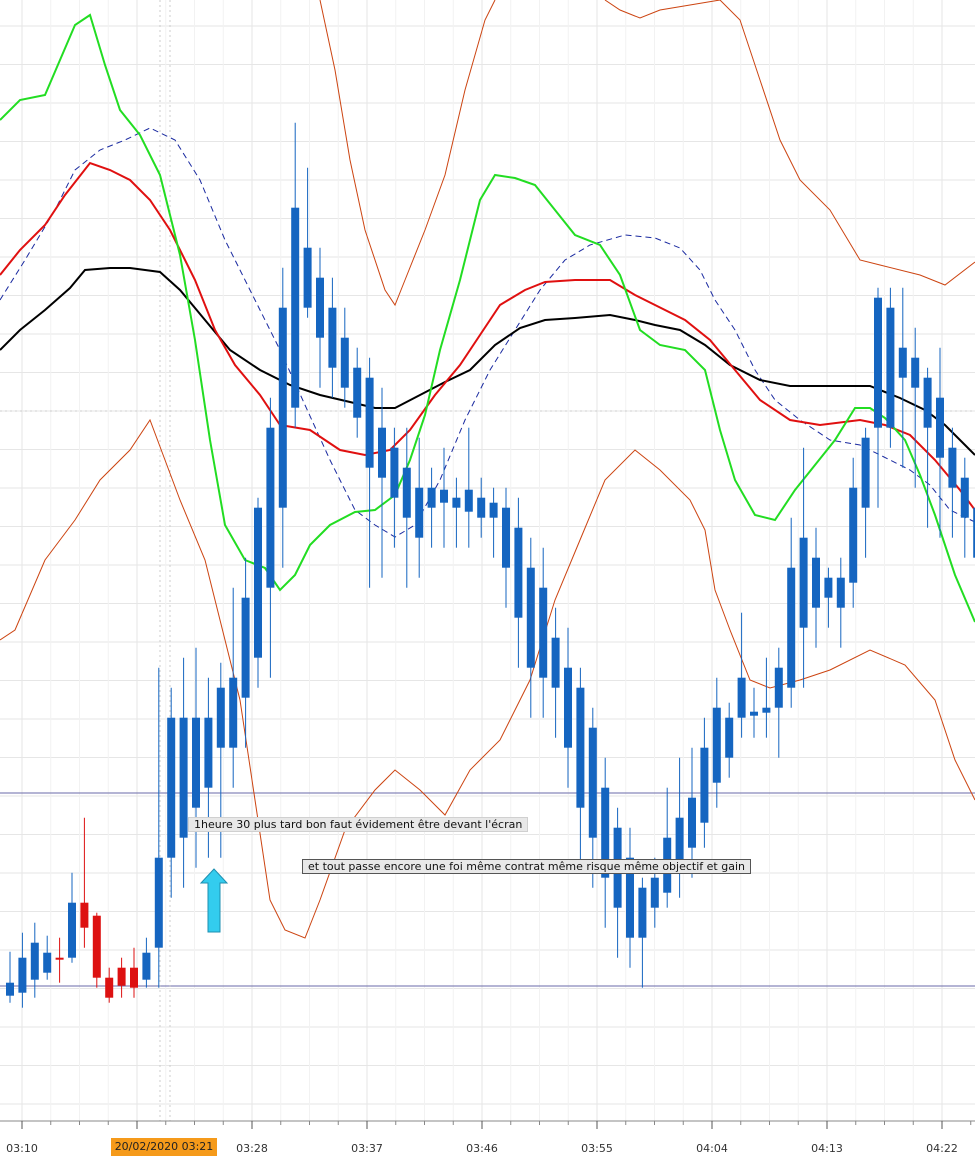  What do you see at coordinates (164, 1147) in the screenshot?
I see `cursor-date-label: 20/02/2020 03:21` at bounding box center [164, 1147].